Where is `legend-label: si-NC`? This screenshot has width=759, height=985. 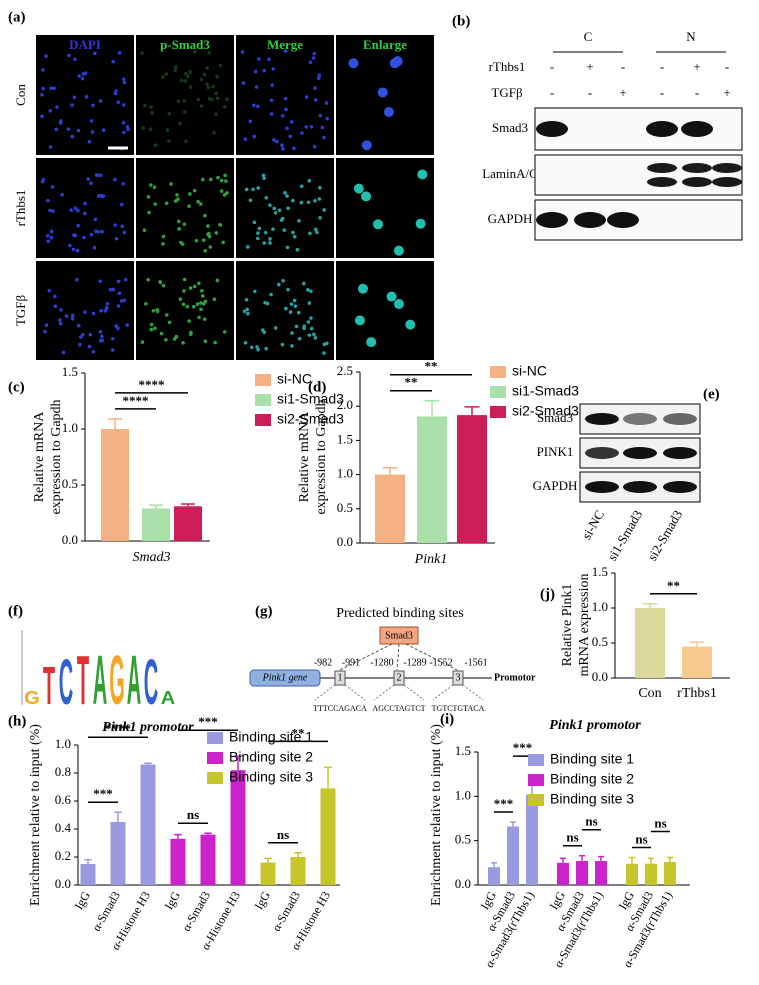
legend-label: si-NC is located at coordinates (529, 371).